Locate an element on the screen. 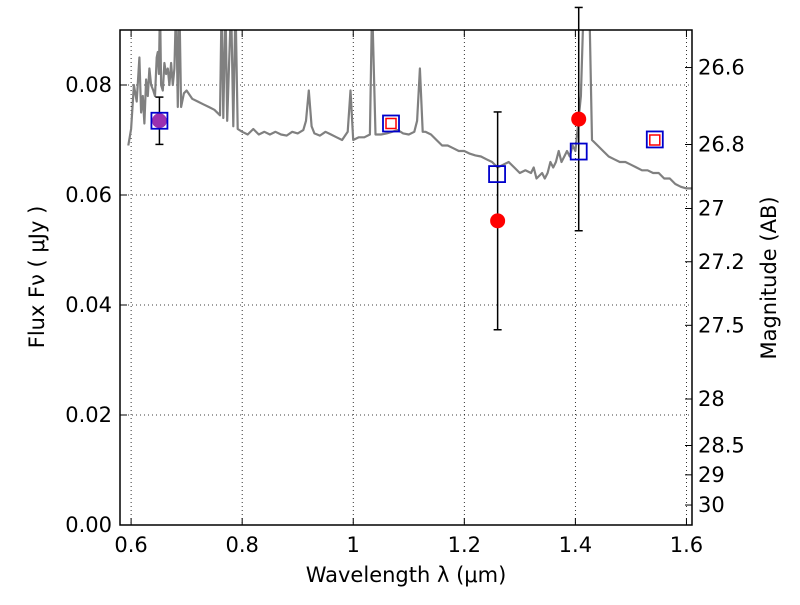 The image size is (800, 605). mag-tick-label: 27 is located at coordinates (711, 209).